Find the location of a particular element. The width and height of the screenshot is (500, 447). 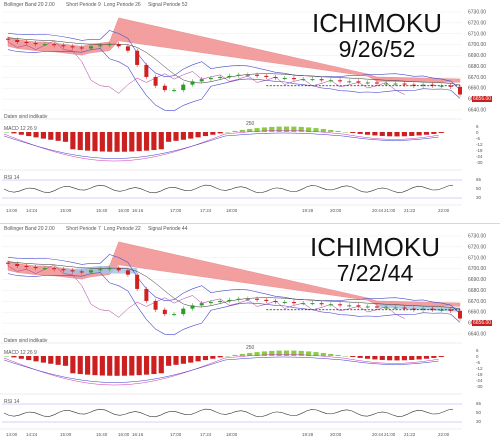

rsi-tick-label: 65 is located at coordinates (479, 403).